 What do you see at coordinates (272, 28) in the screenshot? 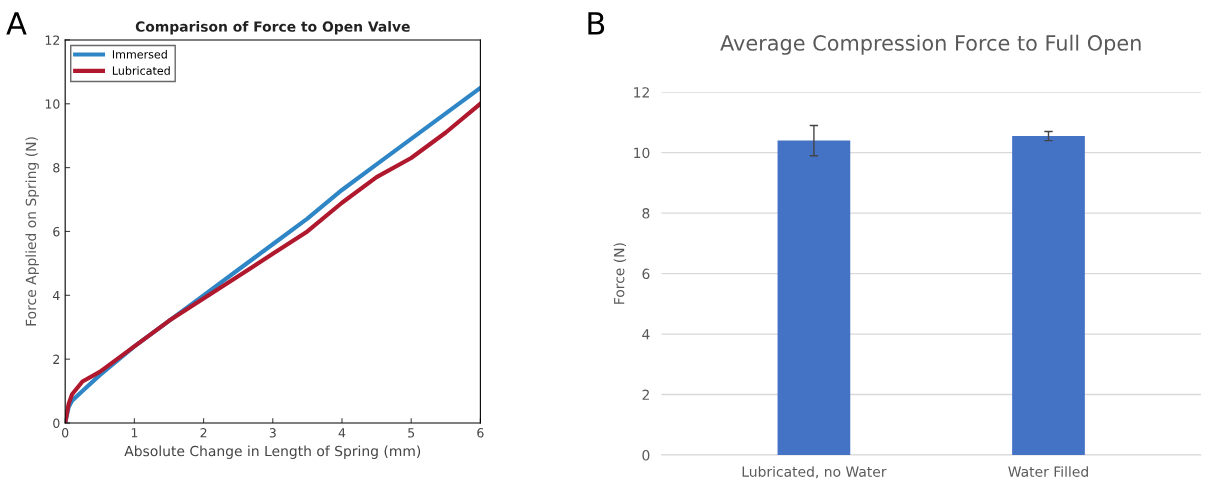
I see `chart-title: Comparison of Force to Open Valve` at bounding box center [272, 28].